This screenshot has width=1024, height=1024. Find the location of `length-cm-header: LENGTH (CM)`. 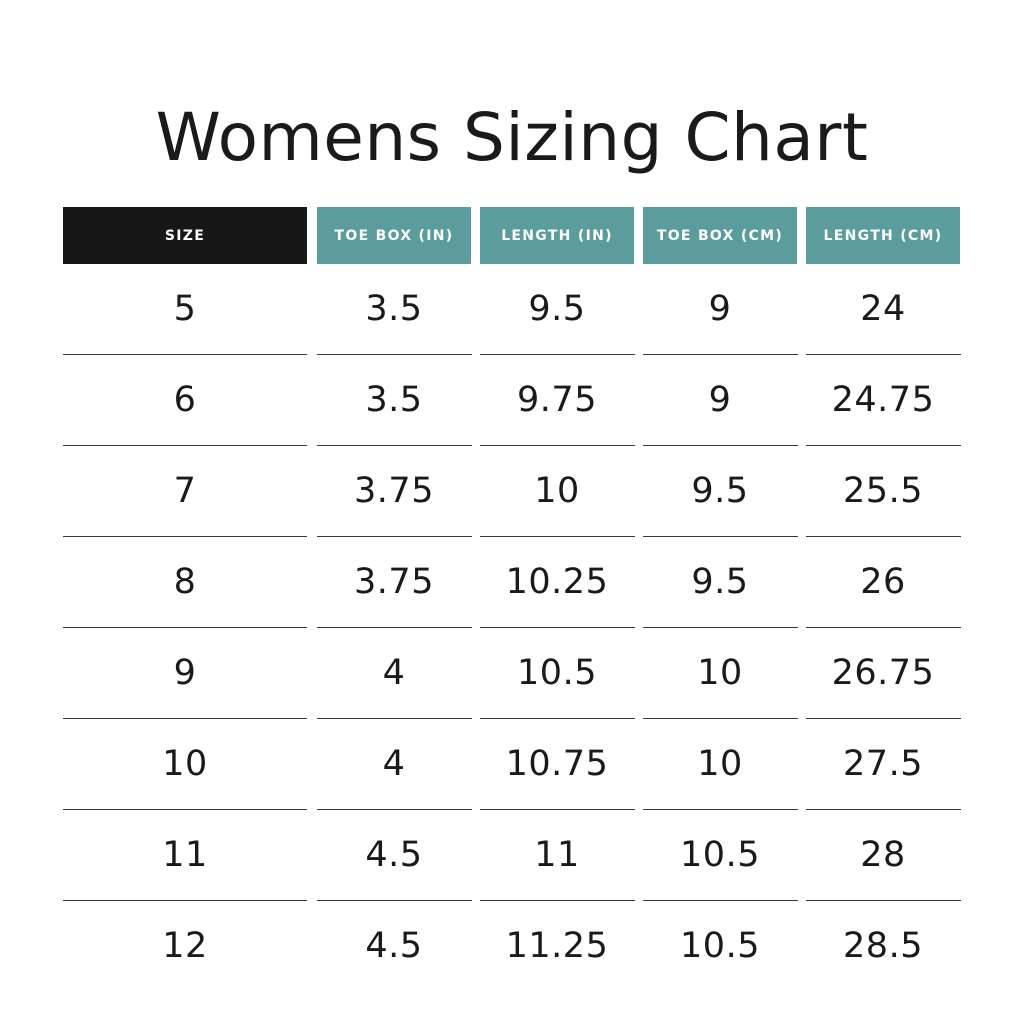

length-cm-header: LENGTH (CM) is located at coordinates (883, 235).